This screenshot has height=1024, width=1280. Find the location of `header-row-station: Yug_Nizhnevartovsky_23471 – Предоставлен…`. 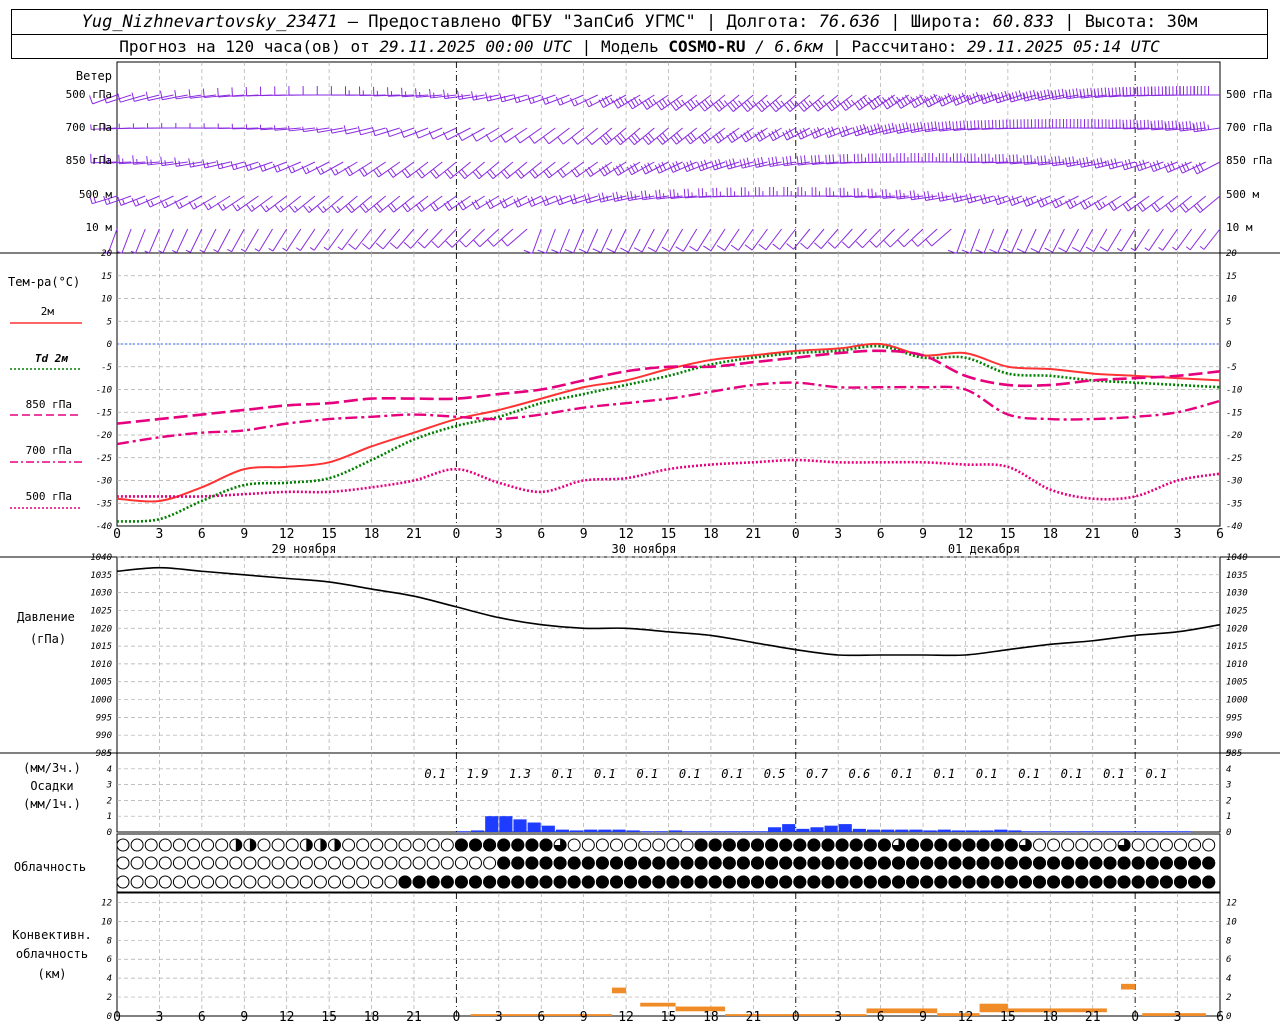

header-row-station: Yug_Nizhnevartovsky_23471 – Предоставлен… is located at coordinates (639, 22).